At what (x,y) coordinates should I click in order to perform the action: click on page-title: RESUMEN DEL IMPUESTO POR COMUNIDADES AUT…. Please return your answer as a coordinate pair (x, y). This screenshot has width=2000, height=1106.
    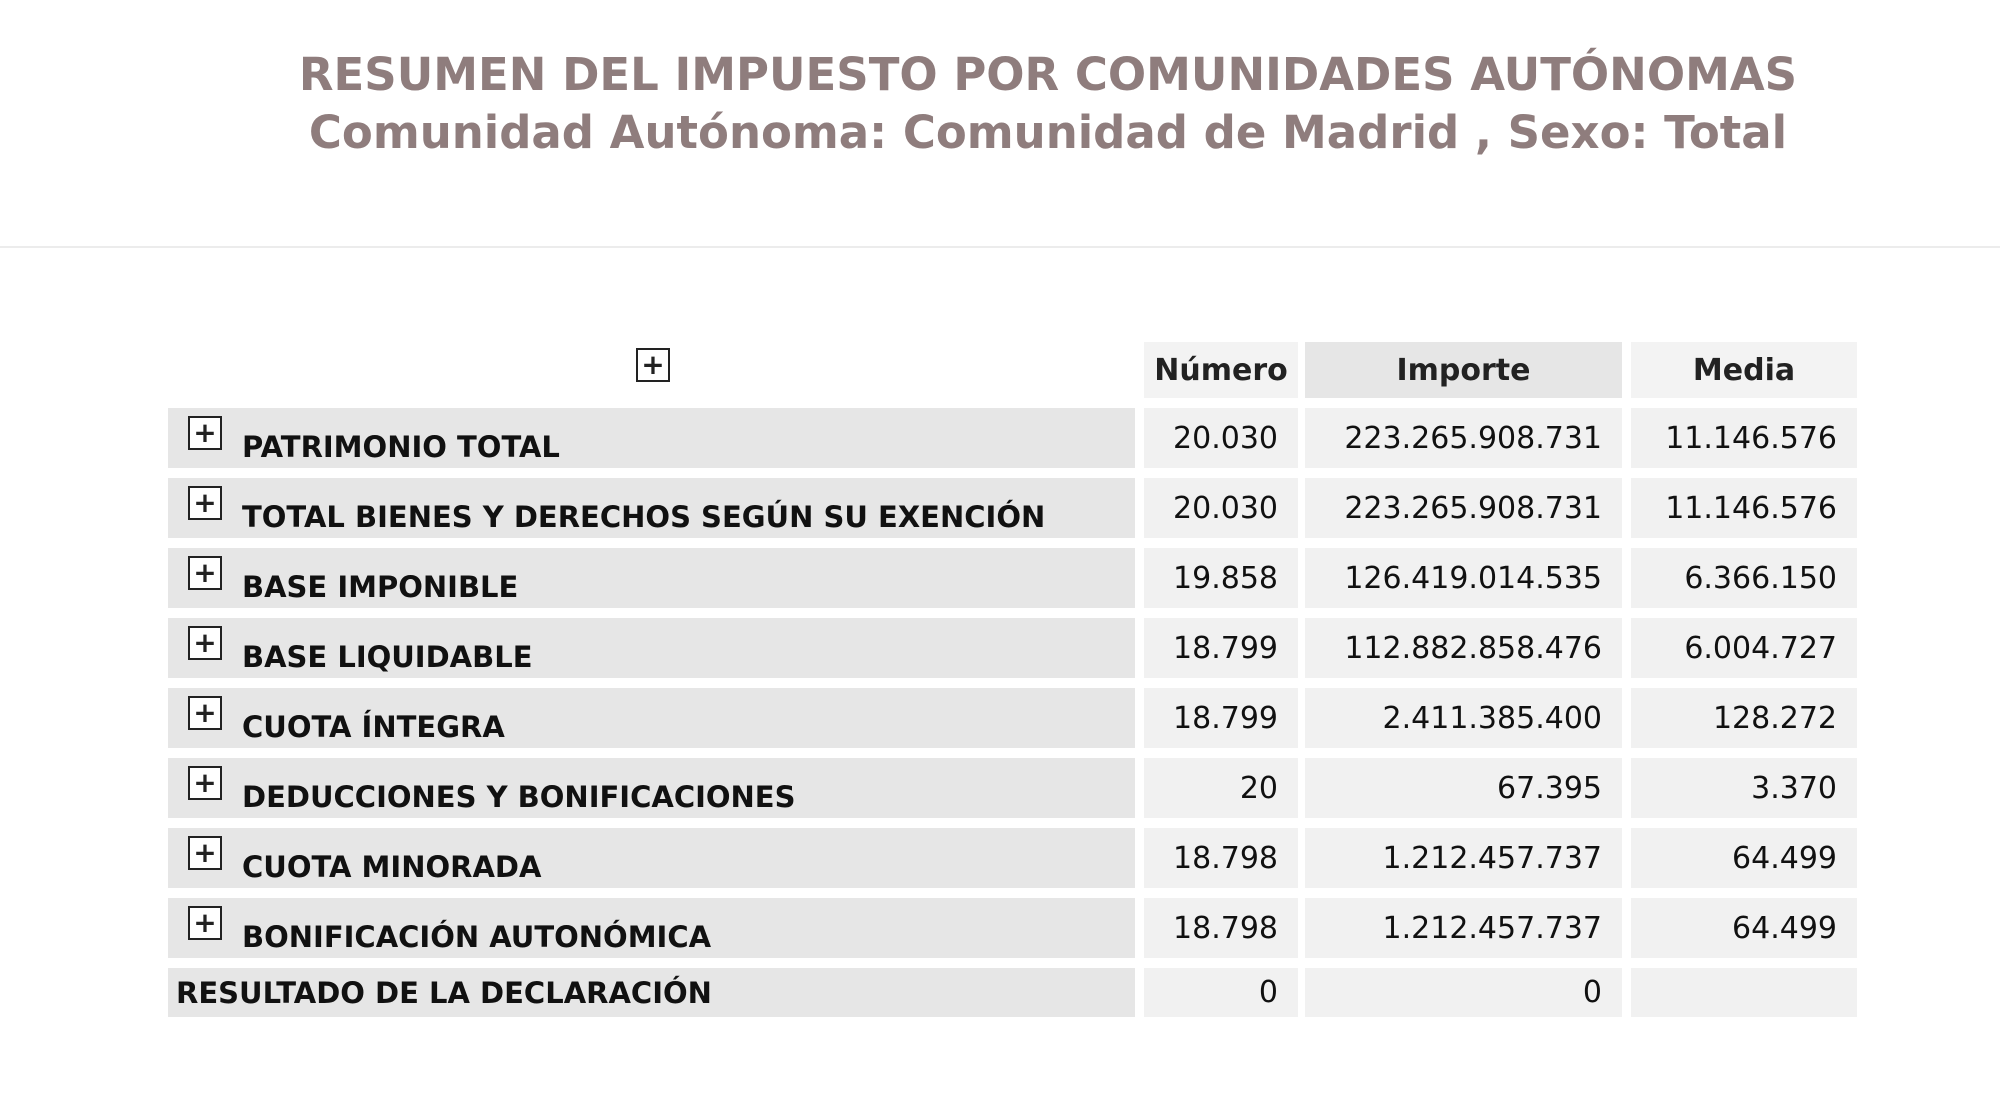
    Looking at the image, I should click on (1048, 74).